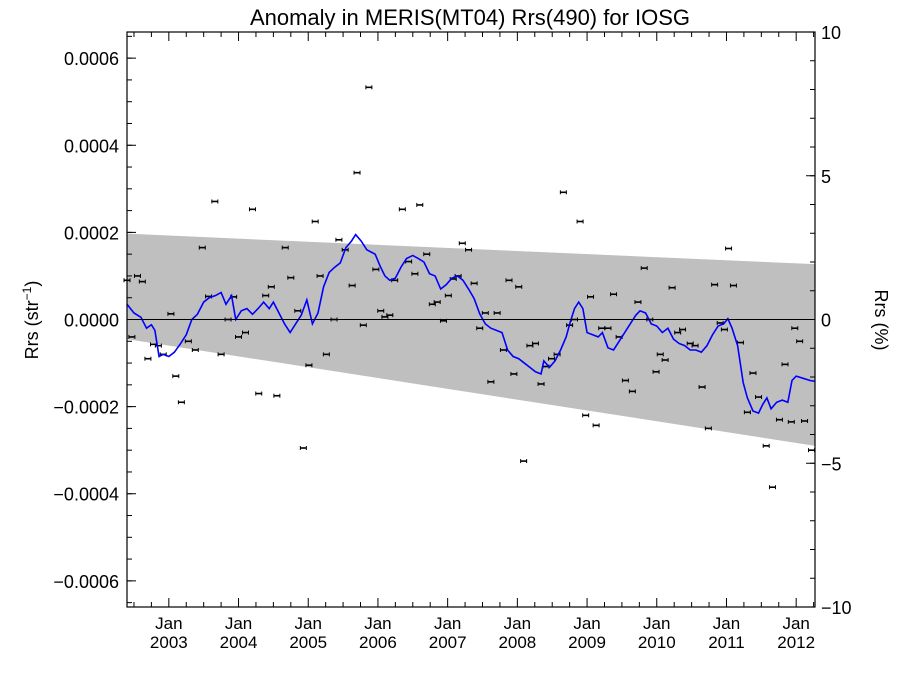 The width and height of the screenshot is (900, 675). Describe the element at coordinates (86, 408) in the screenshot. I see `y-left-tick-label: −0.0002` at that location.